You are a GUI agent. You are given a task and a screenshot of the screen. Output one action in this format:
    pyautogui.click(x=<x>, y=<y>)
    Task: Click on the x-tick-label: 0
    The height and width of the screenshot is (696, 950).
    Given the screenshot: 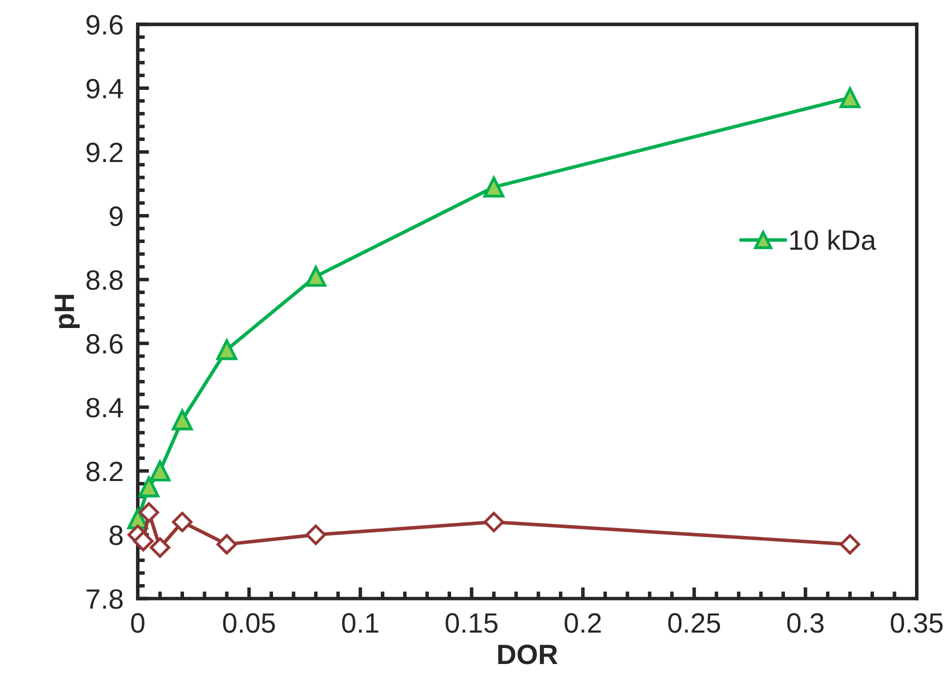 What is the action you would take?
    pyautogui.click(x=137, y=623)
    